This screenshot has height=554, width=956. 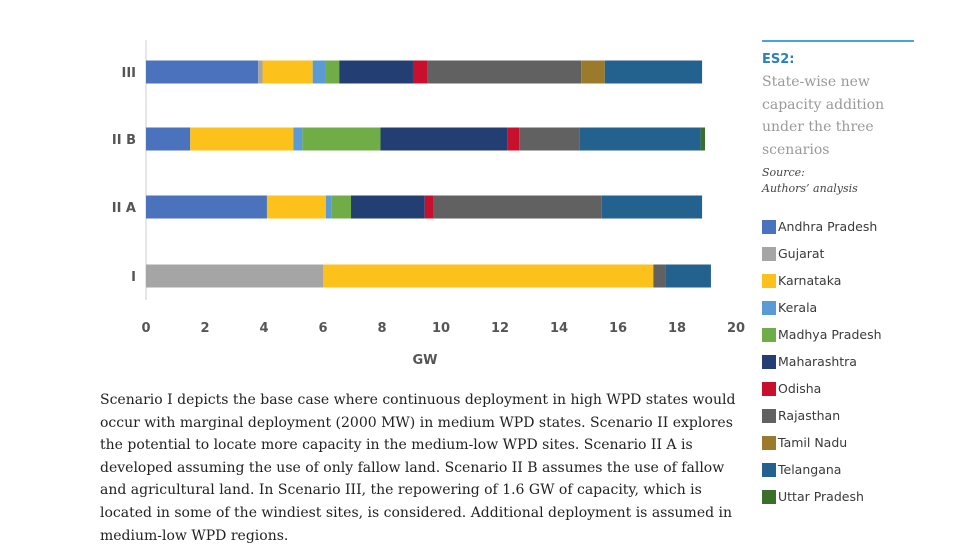 I want to click on x-tick-label: 8, so click(x=381, y=328).